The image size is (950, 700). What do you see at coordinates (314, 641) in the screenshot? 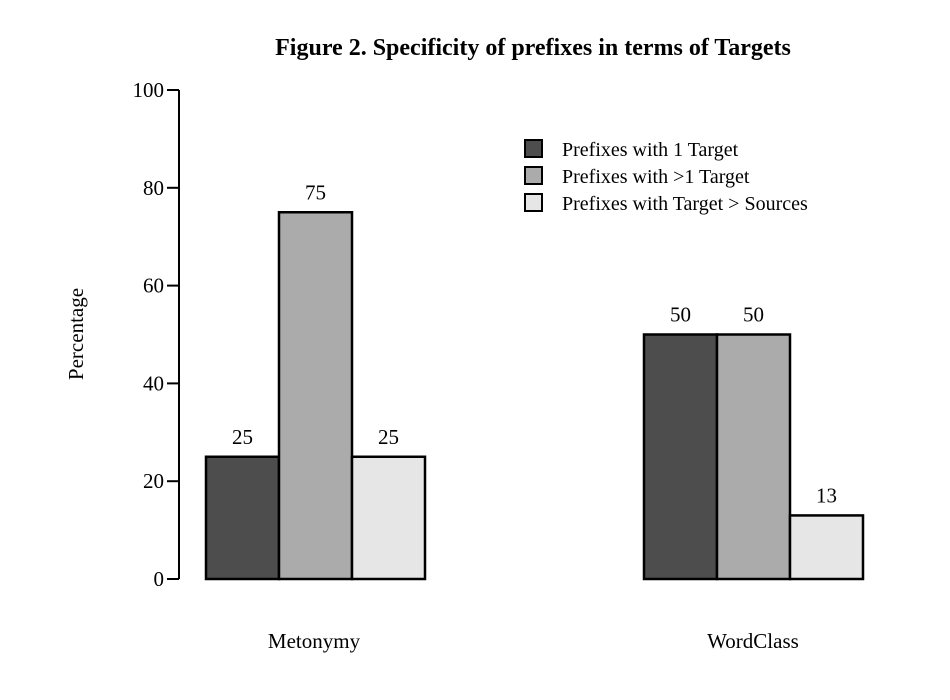
I see `category-label: Metonymy` at bounding box center [314, 641].